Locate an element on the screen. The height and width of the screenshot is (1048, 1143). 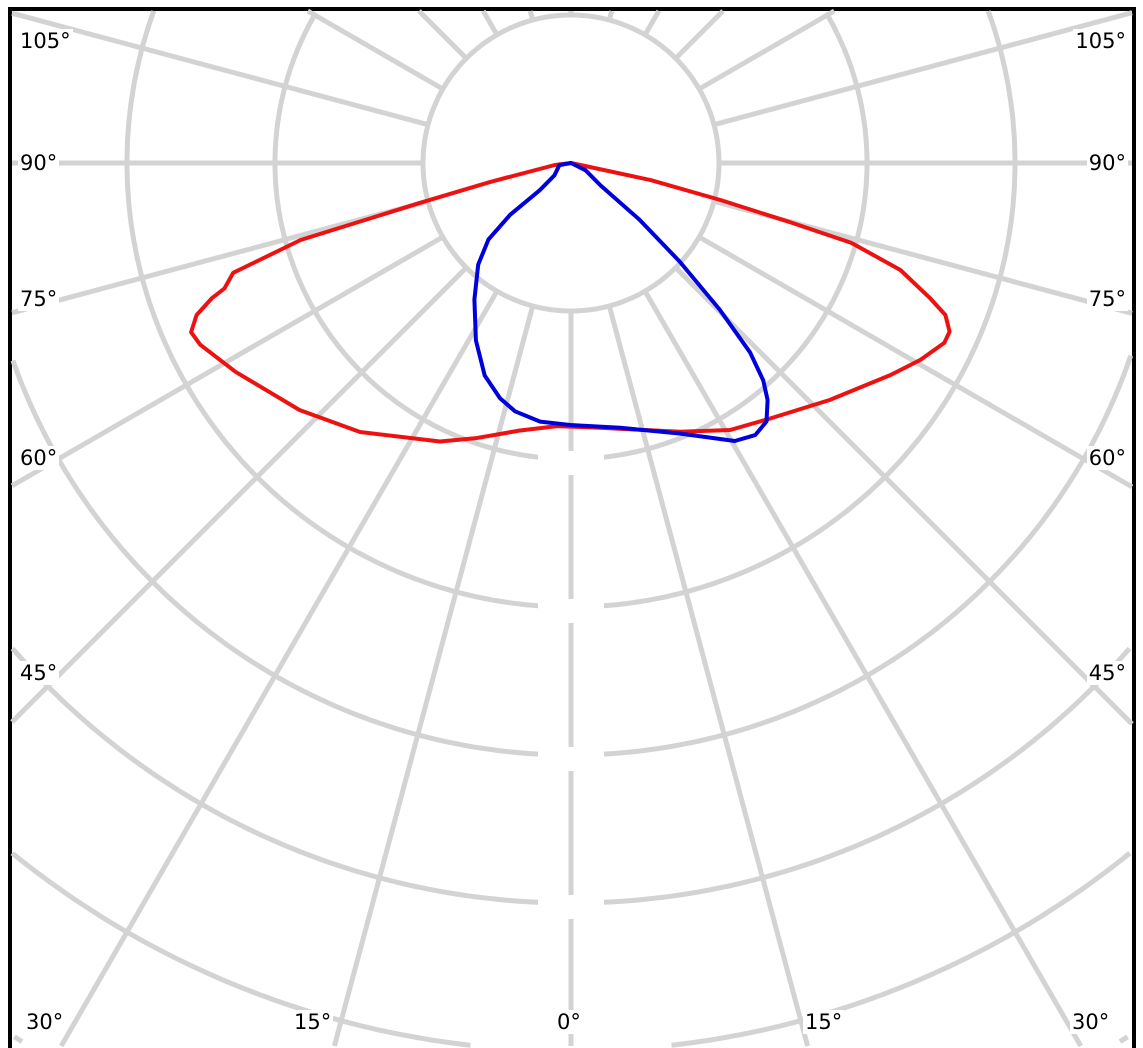
angle-label-left-105: 105° is located at coordinates (45, 41).